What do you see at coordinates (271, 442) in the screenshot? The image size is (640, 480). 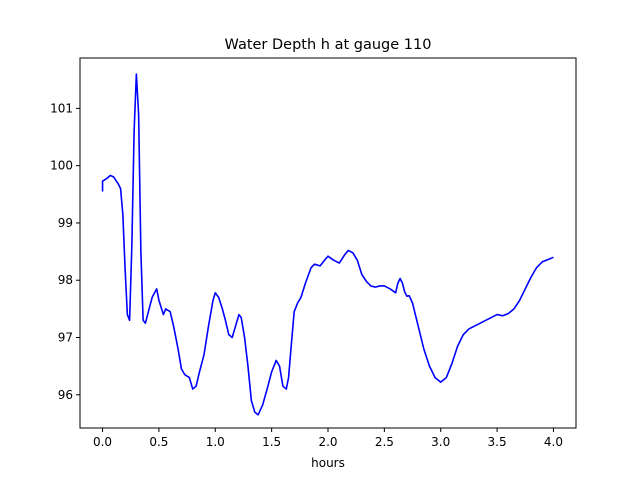 I see `x-tick-label: 1.5` at bounding box center [271, 442].